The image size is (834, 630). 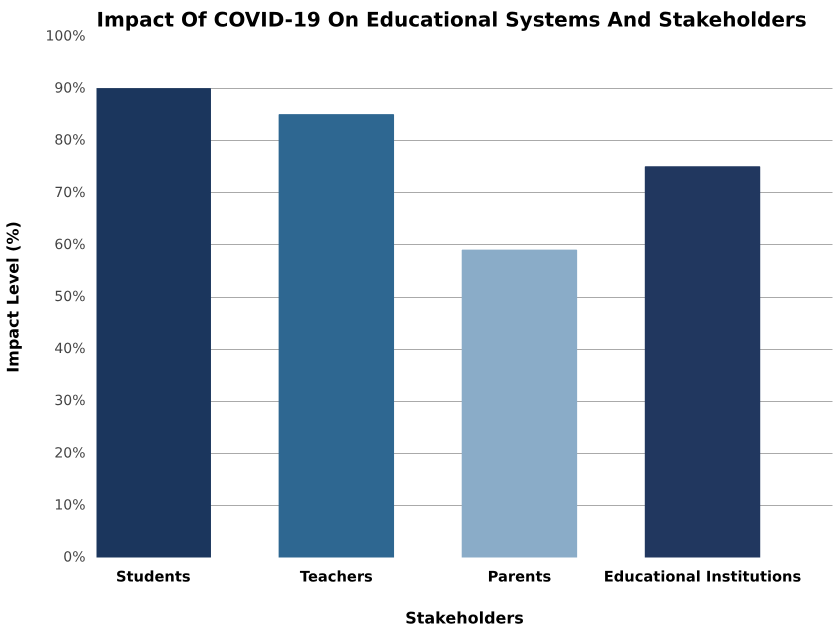 What do you see at coordinates (70, 88) in the screenshot?
I see `y-tick-label: 90%` at bounding box center [70, 88].